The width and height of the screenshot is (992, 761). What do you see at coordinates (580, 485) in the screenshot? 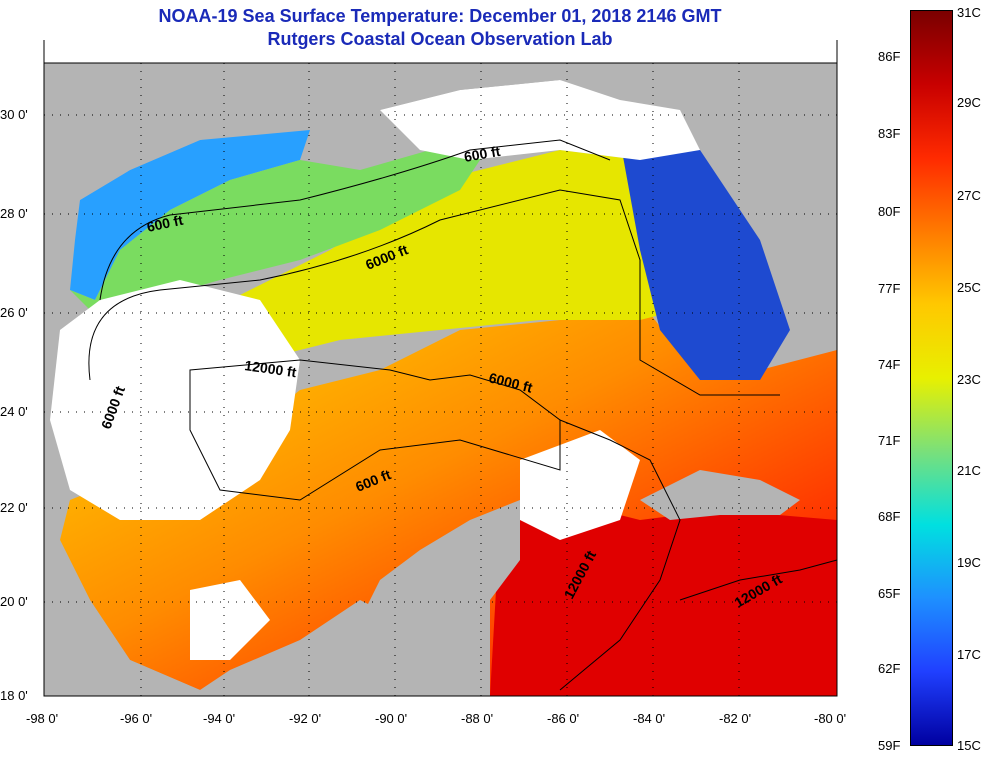
I see `cloud-cover-yucatan` at bounding box center [580, 485].